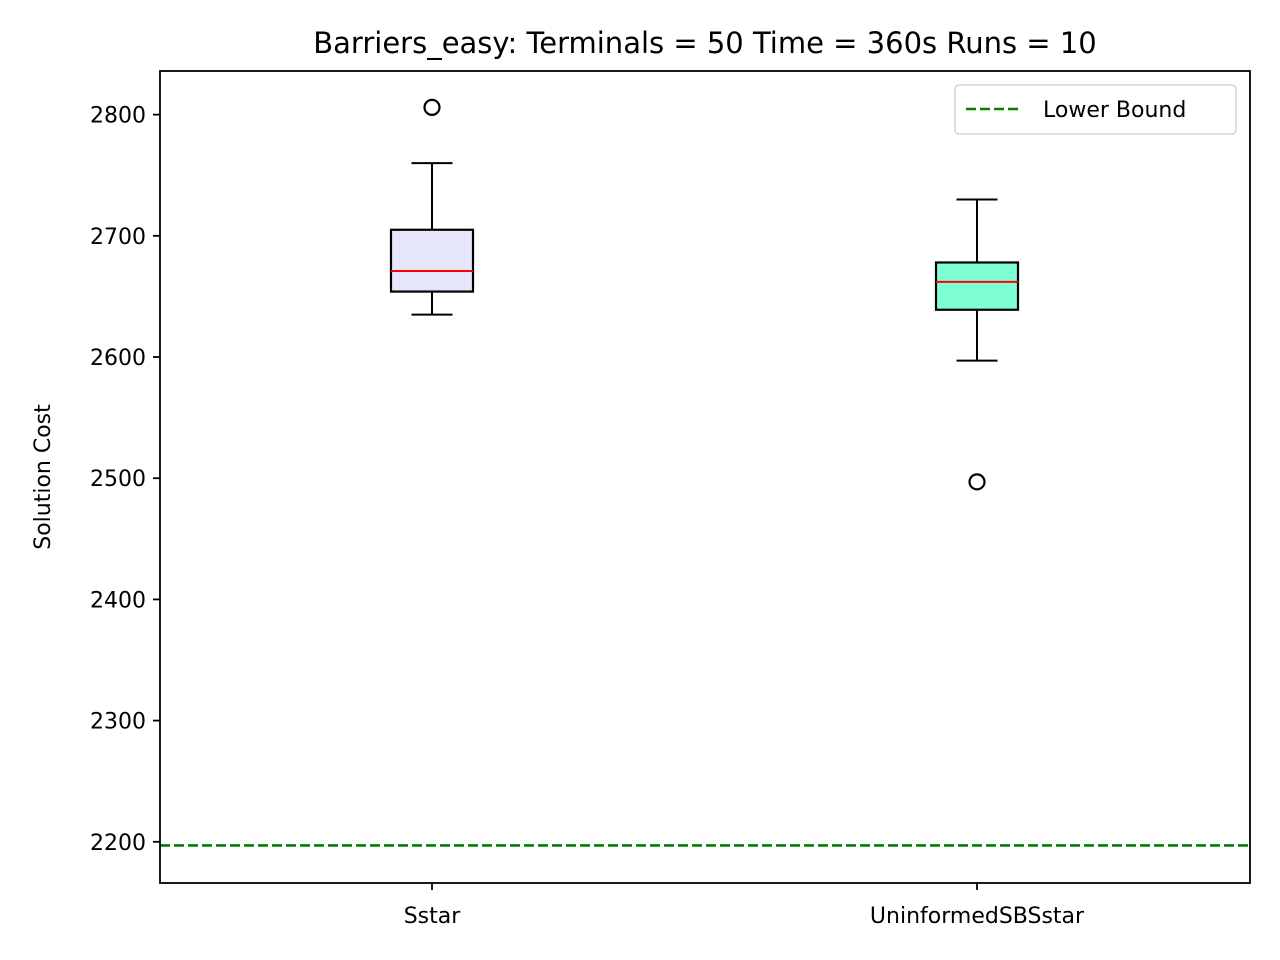 This screenshot has height=960, width=1280. What do you see at coordinates (118, 116) in the screenshot?
I see `y-tick-label-2800: 2800` at bounding box center [118, 116].